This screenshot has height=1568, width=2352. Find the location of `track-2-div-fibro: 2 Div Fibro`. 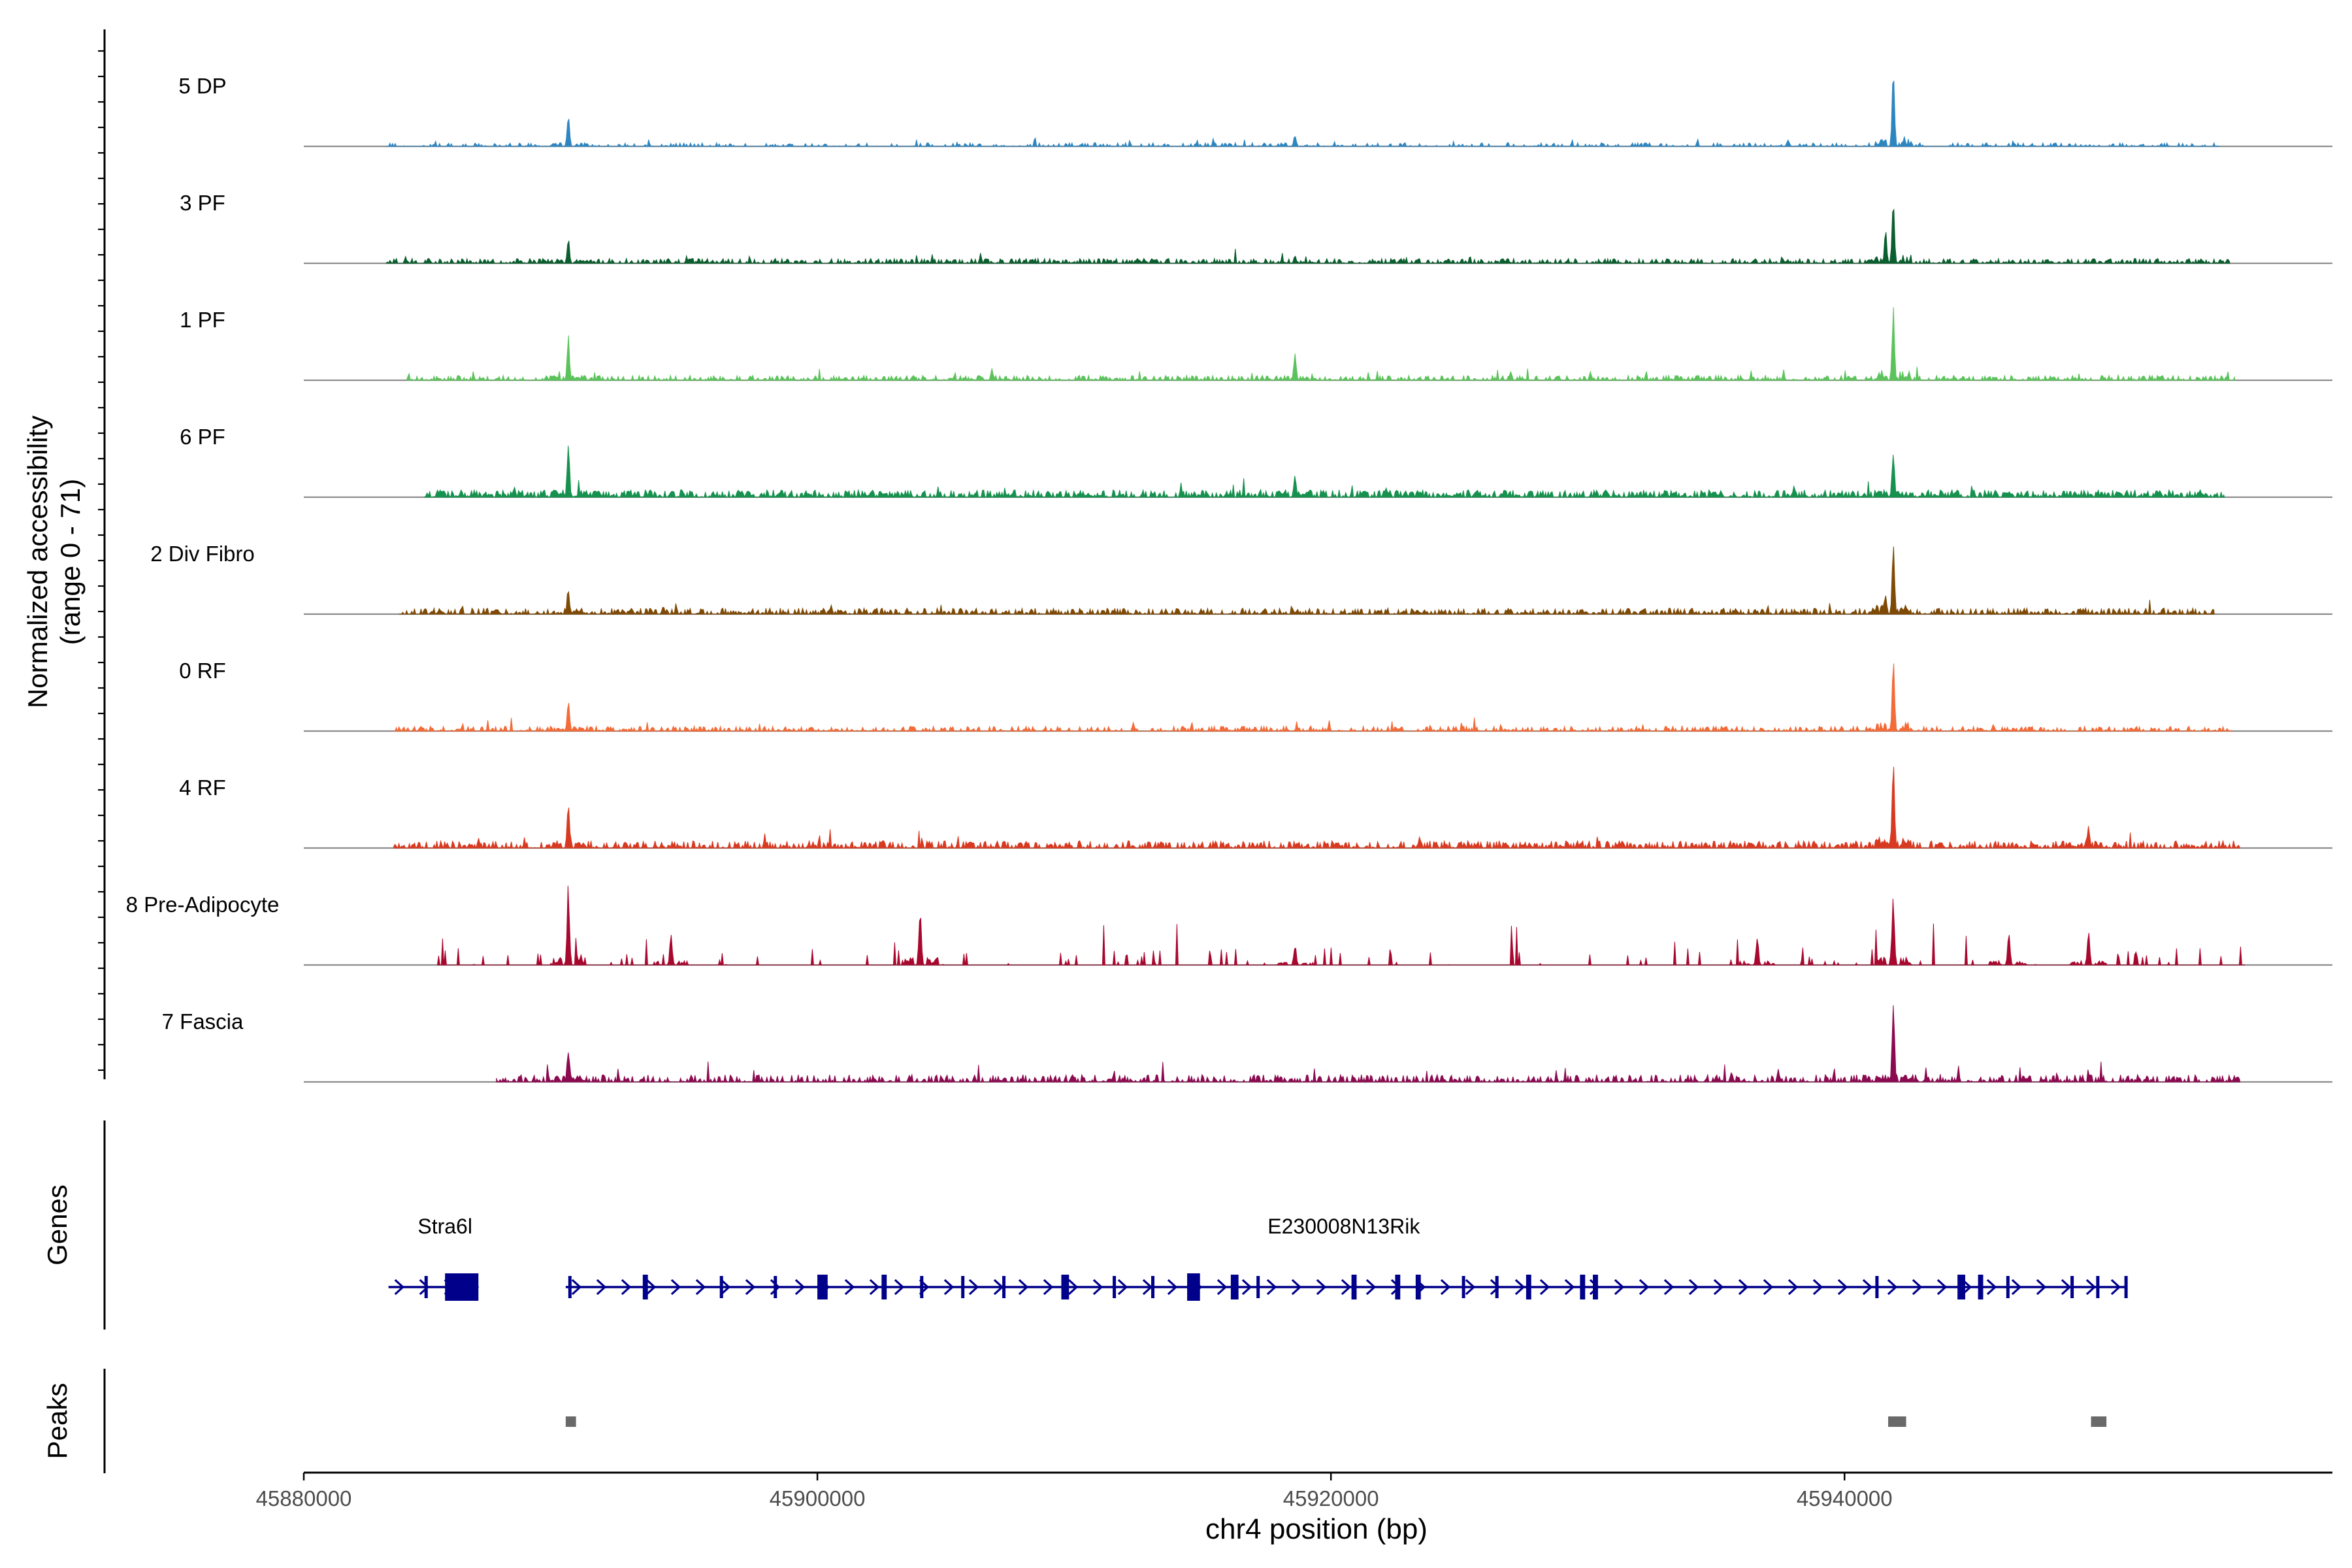

track-2-div-fibro: 2 Div Fibro is located at coordinates (1241, 578).